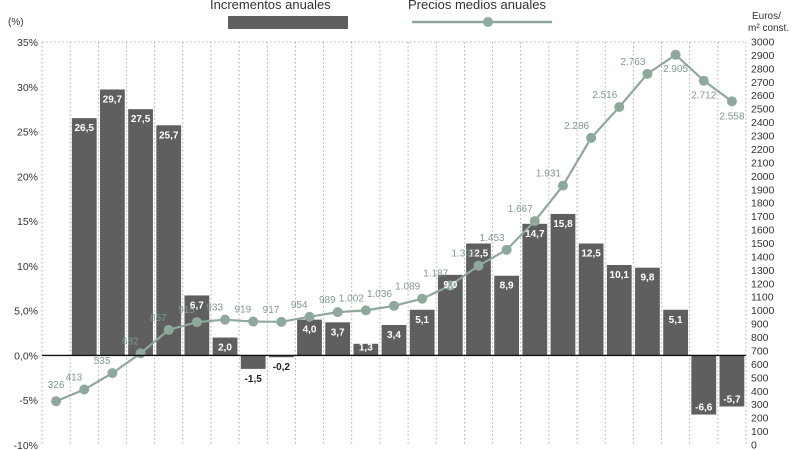  Describe the element at coordinates (604, 95) in the screenshot. I see `price-value-label: 2.516` at that location.